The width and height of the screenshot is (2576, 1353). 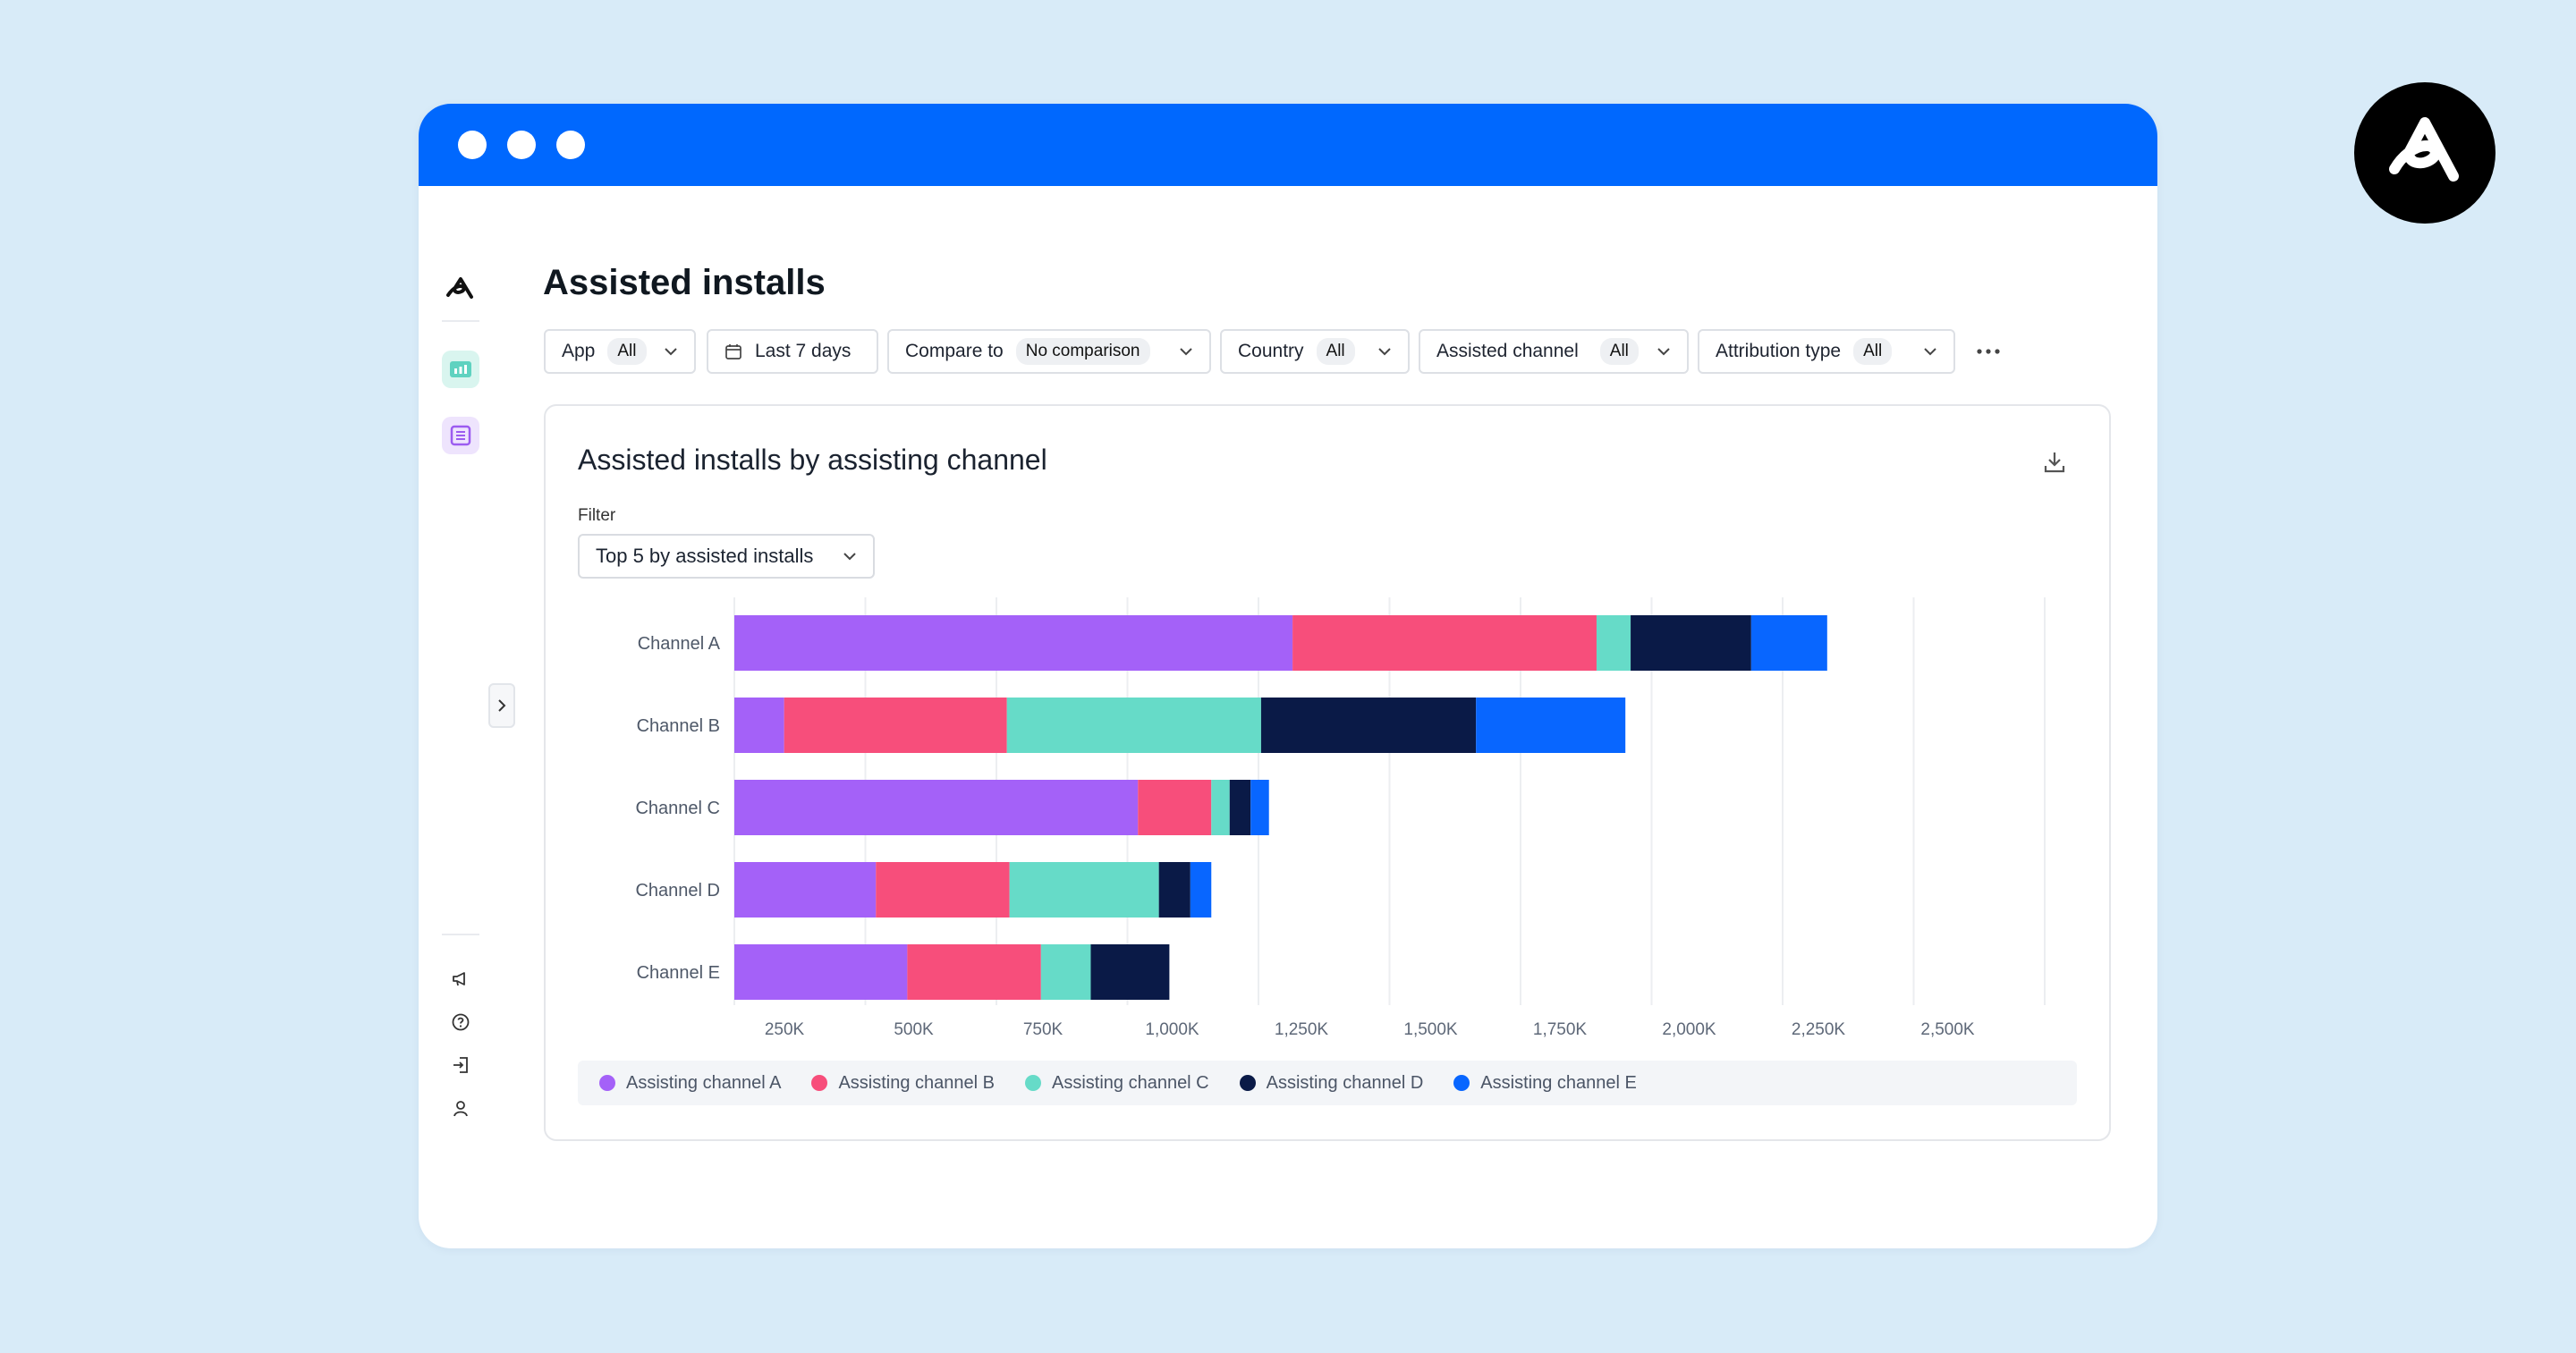 I want to click on more-options-icon, so click(x=1988, y=351).